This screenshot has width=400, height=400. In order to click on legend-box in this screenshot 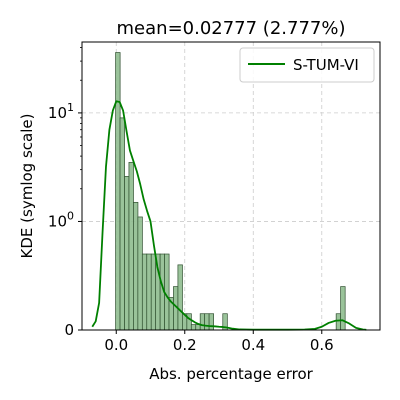, I will do `click(307, 65)`.